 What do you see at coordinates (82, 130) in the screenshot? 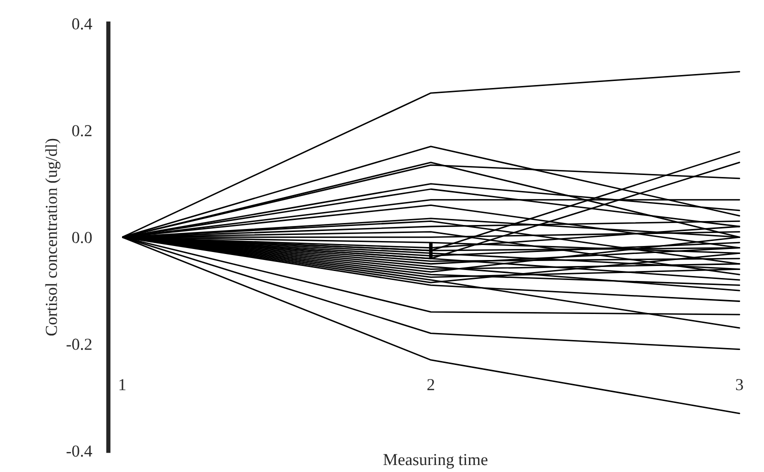
I see `y-tick-label: 0.2` at bounding box center [82, 130].